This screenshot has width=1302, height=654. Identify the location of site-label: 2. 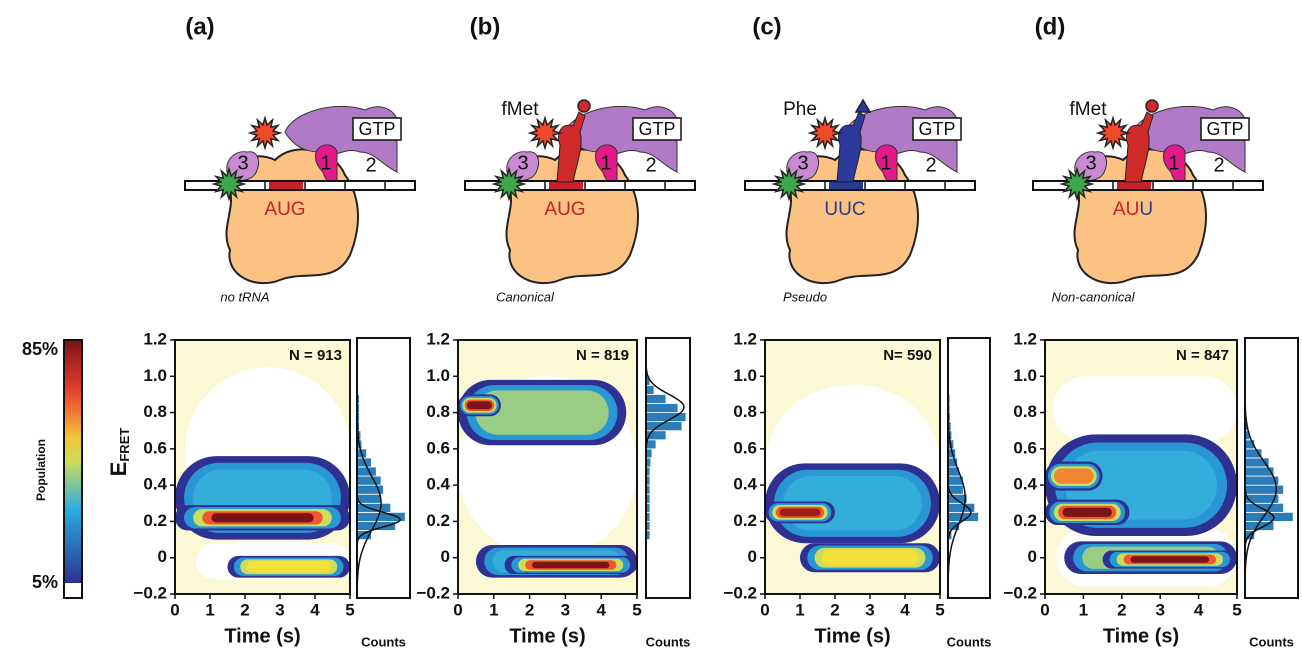
(930, 165).